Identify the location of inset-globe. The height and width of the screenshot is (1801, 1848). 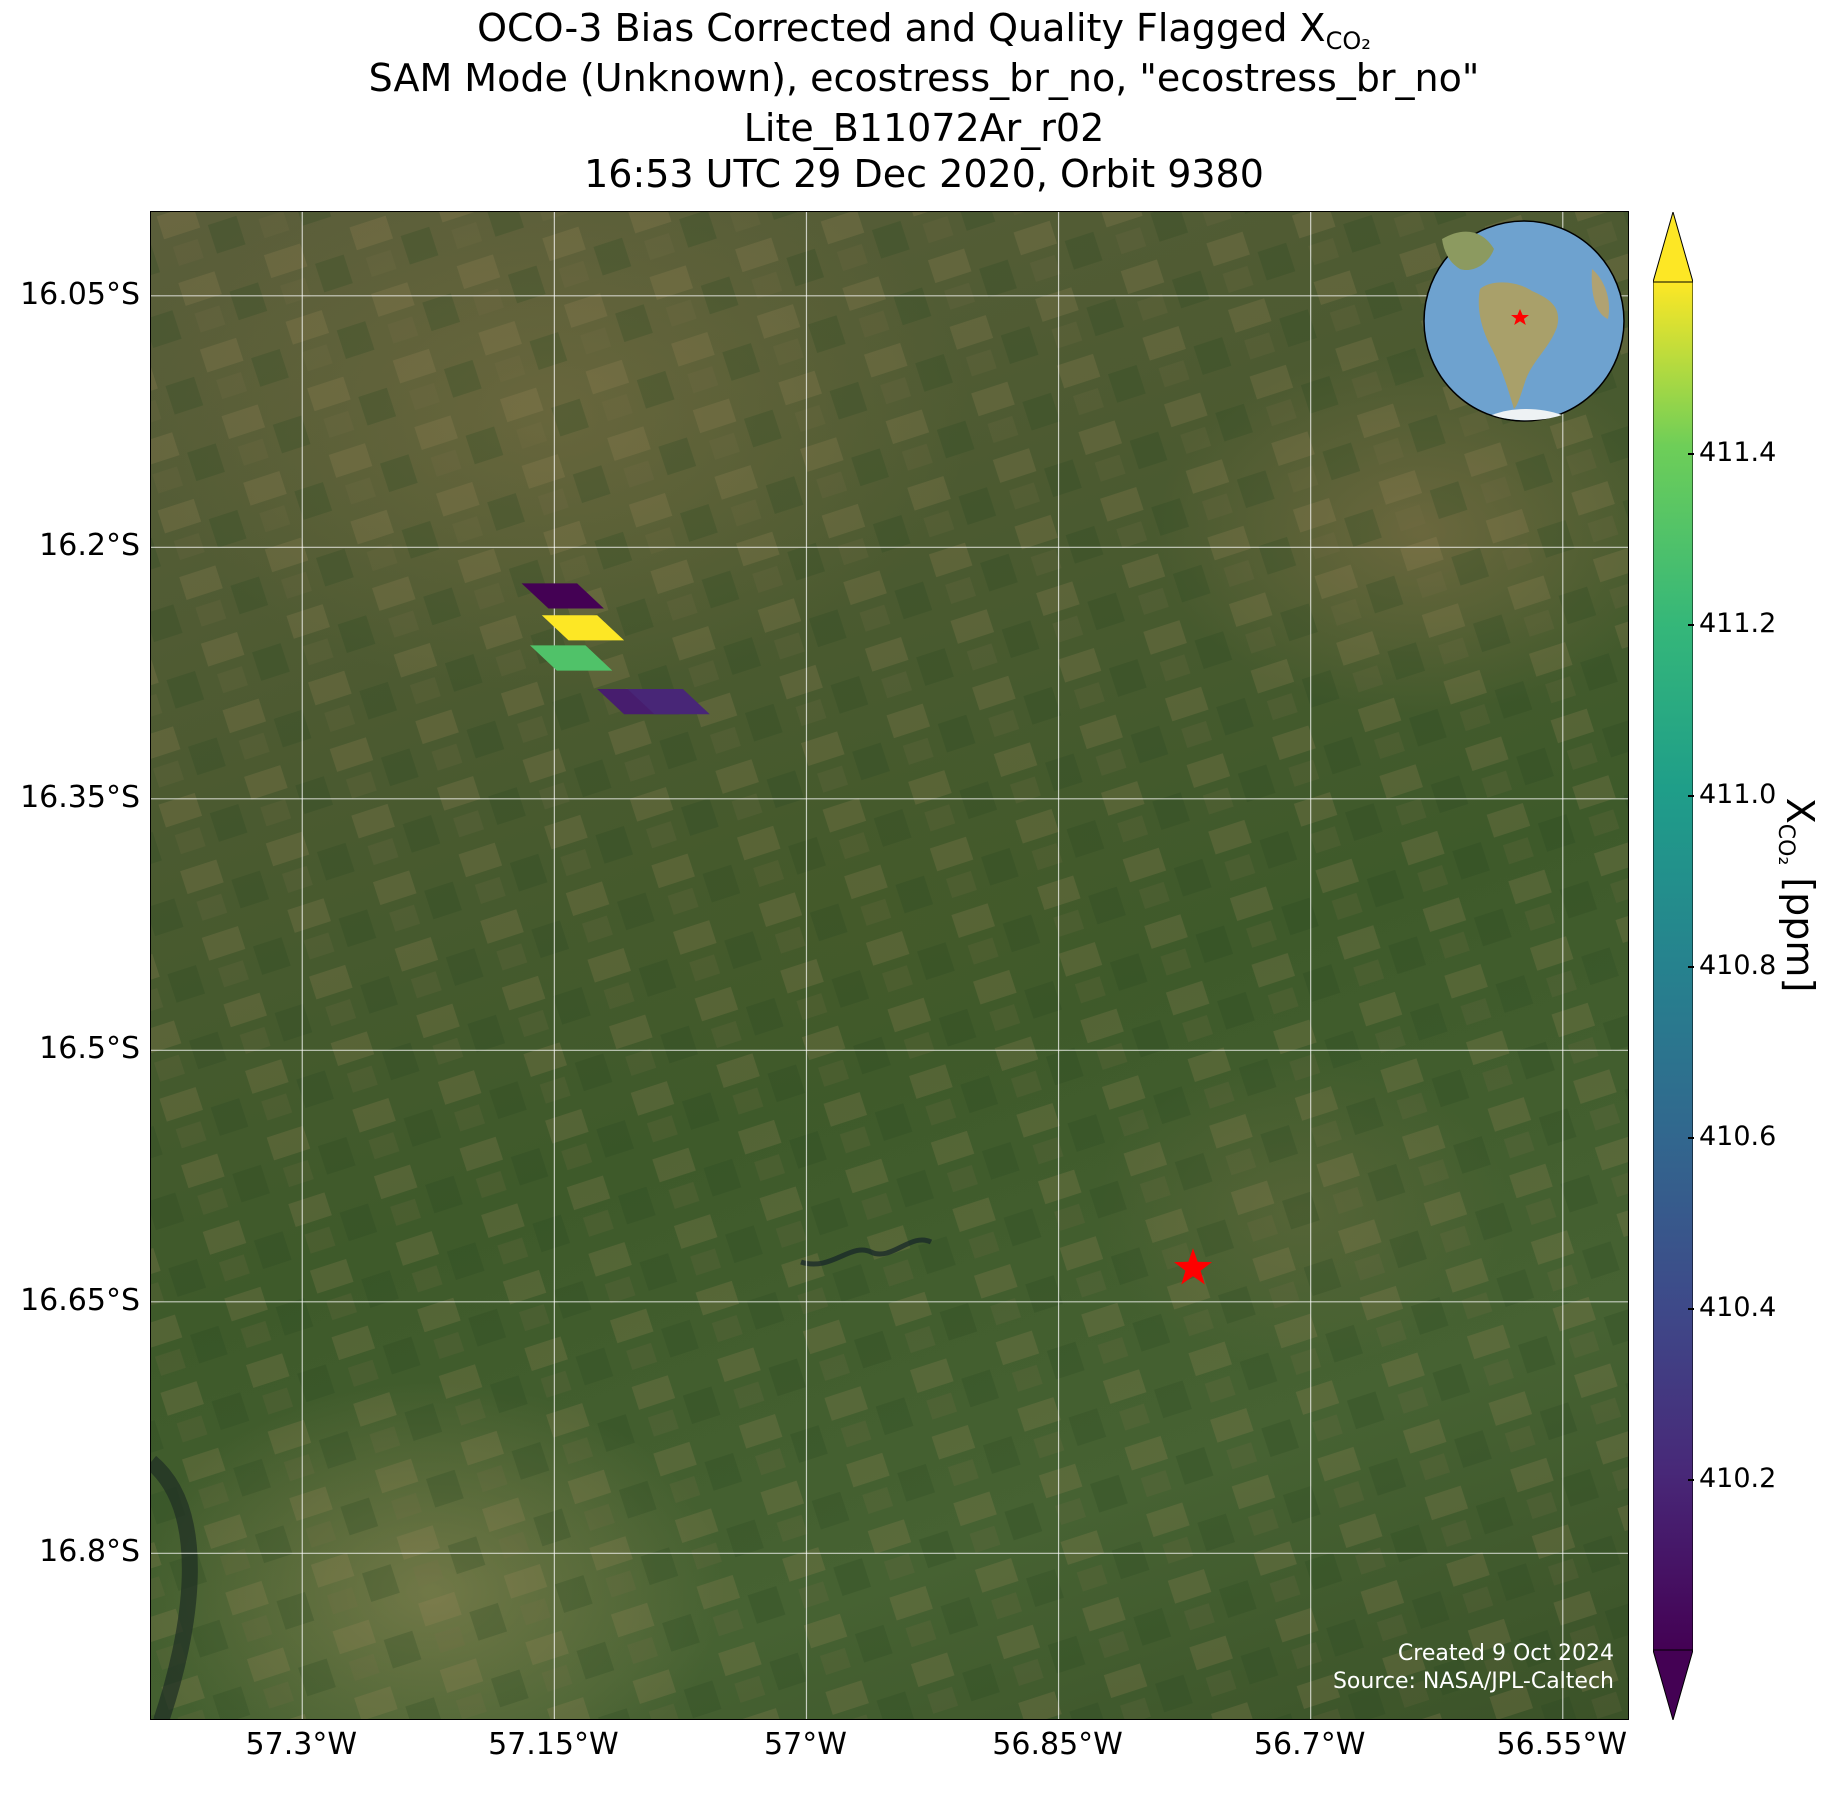
(1524, 321).